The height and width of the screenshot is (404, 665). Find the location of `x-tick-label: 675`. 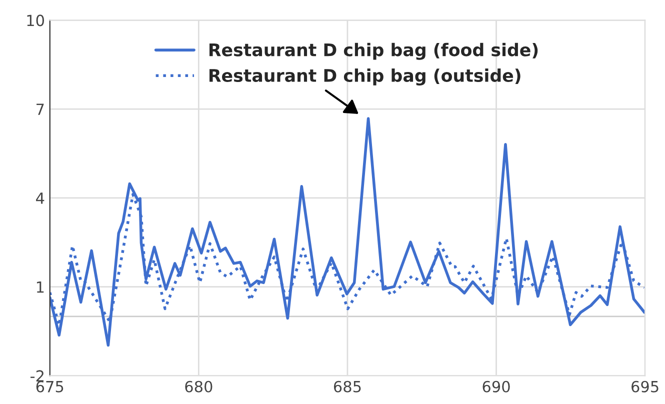

x-tick-label: 675 is located at coordinates (50, 386).